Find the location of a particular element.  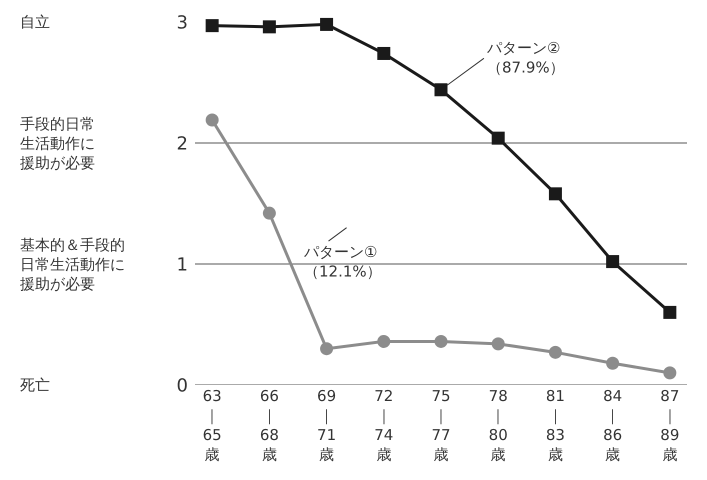

text: 死亡 is located at coordinates (35, 385).